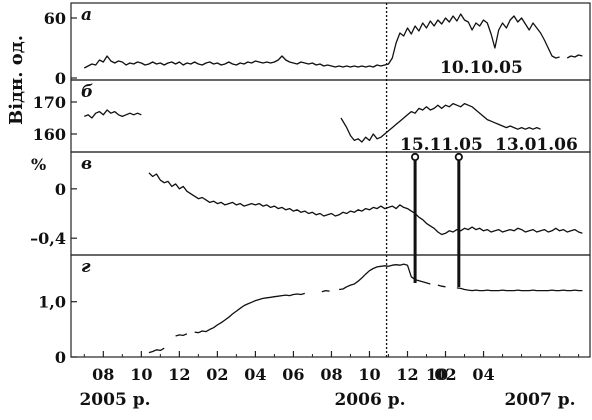  Describe the element at coordinates (86, 15) in the screenshot. I see `panel-letter: а` at that location.